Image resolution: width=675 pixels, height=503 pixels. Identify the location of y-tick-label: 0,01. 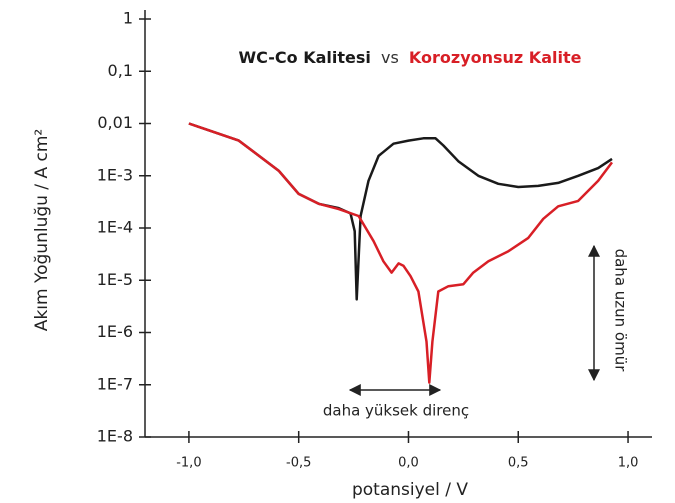
(115, 122).